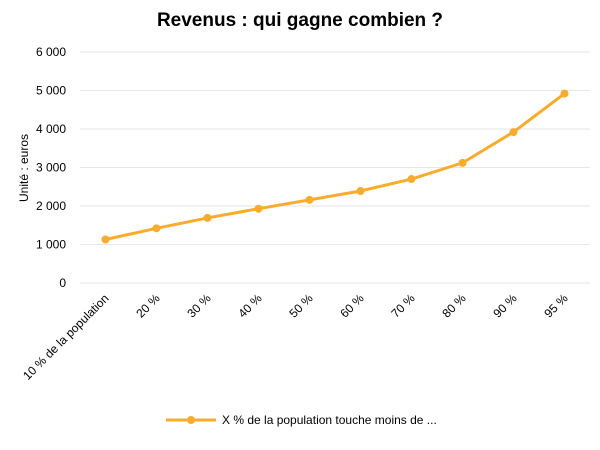  What do you see at coordinates (249, 305) in the screenshot?
I see `x-tick-label: 40 %` at bounding box center [249, 305].